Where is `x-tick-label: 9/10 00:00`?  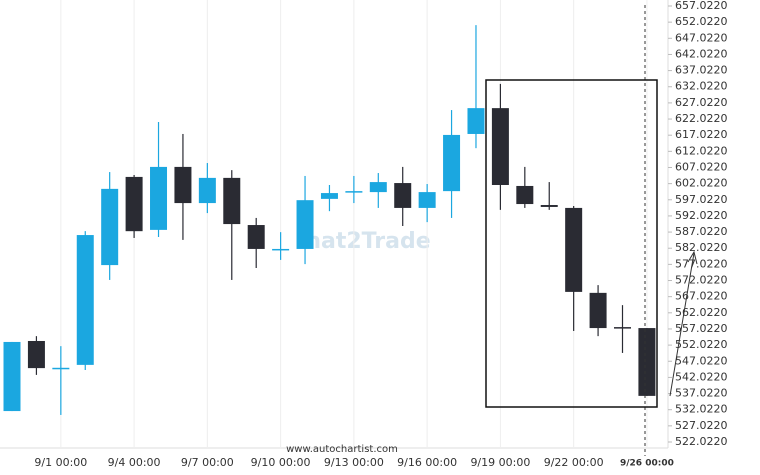
x-tick-label: 9/10 00:00 is located at coordinates (281, 462).